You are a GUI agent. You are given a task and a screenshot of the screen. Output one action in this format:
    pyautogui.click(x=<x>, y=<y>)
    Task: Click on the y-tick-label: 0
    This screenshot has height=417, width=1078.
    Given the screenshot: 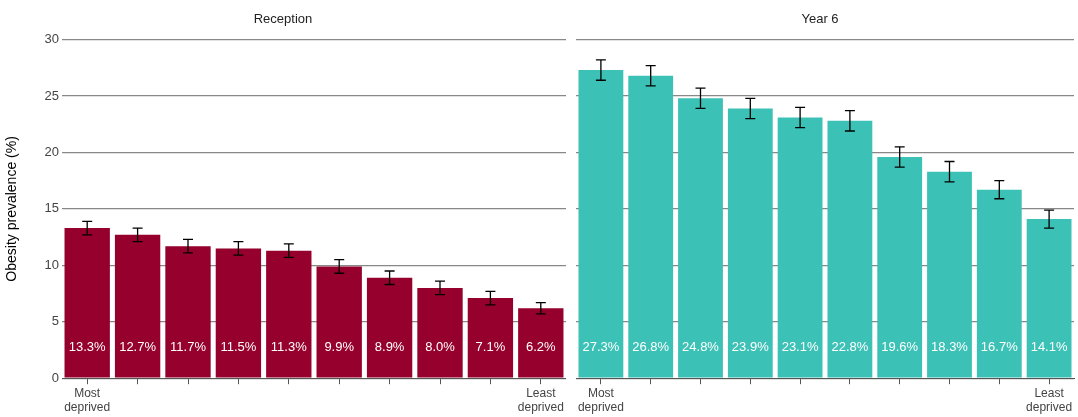 What is the action you would take?
    pyautogui.click(x=55, y=377)
    